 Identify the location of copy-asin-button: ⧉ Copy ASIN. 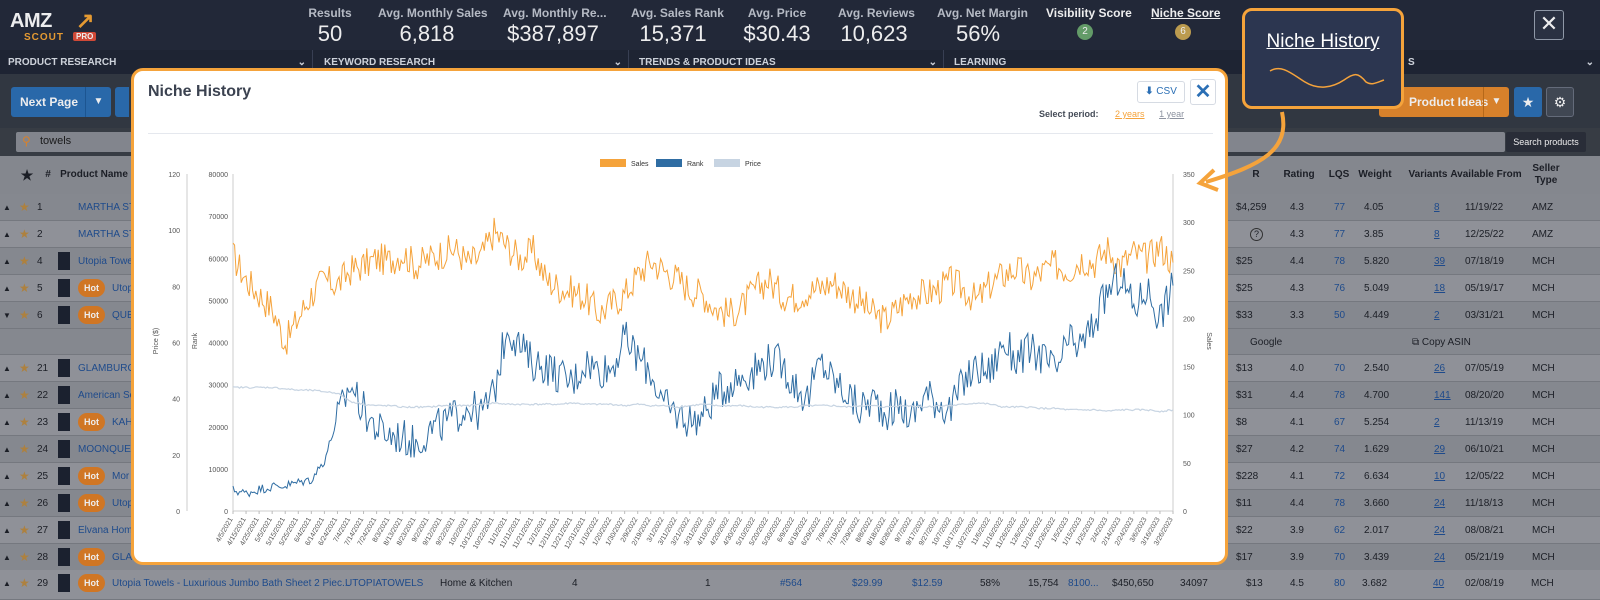
(1441, 342).